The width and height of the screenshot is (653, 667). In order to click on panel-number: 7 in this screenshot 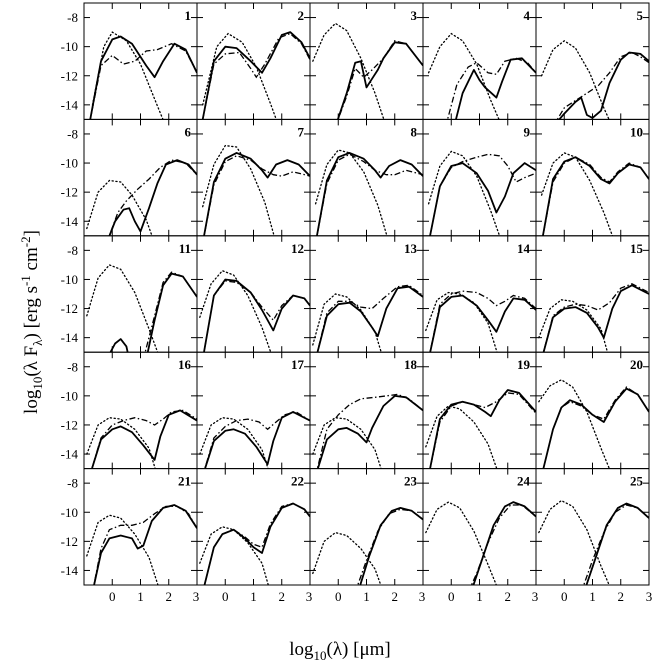, I will do `click(301, 131)`.